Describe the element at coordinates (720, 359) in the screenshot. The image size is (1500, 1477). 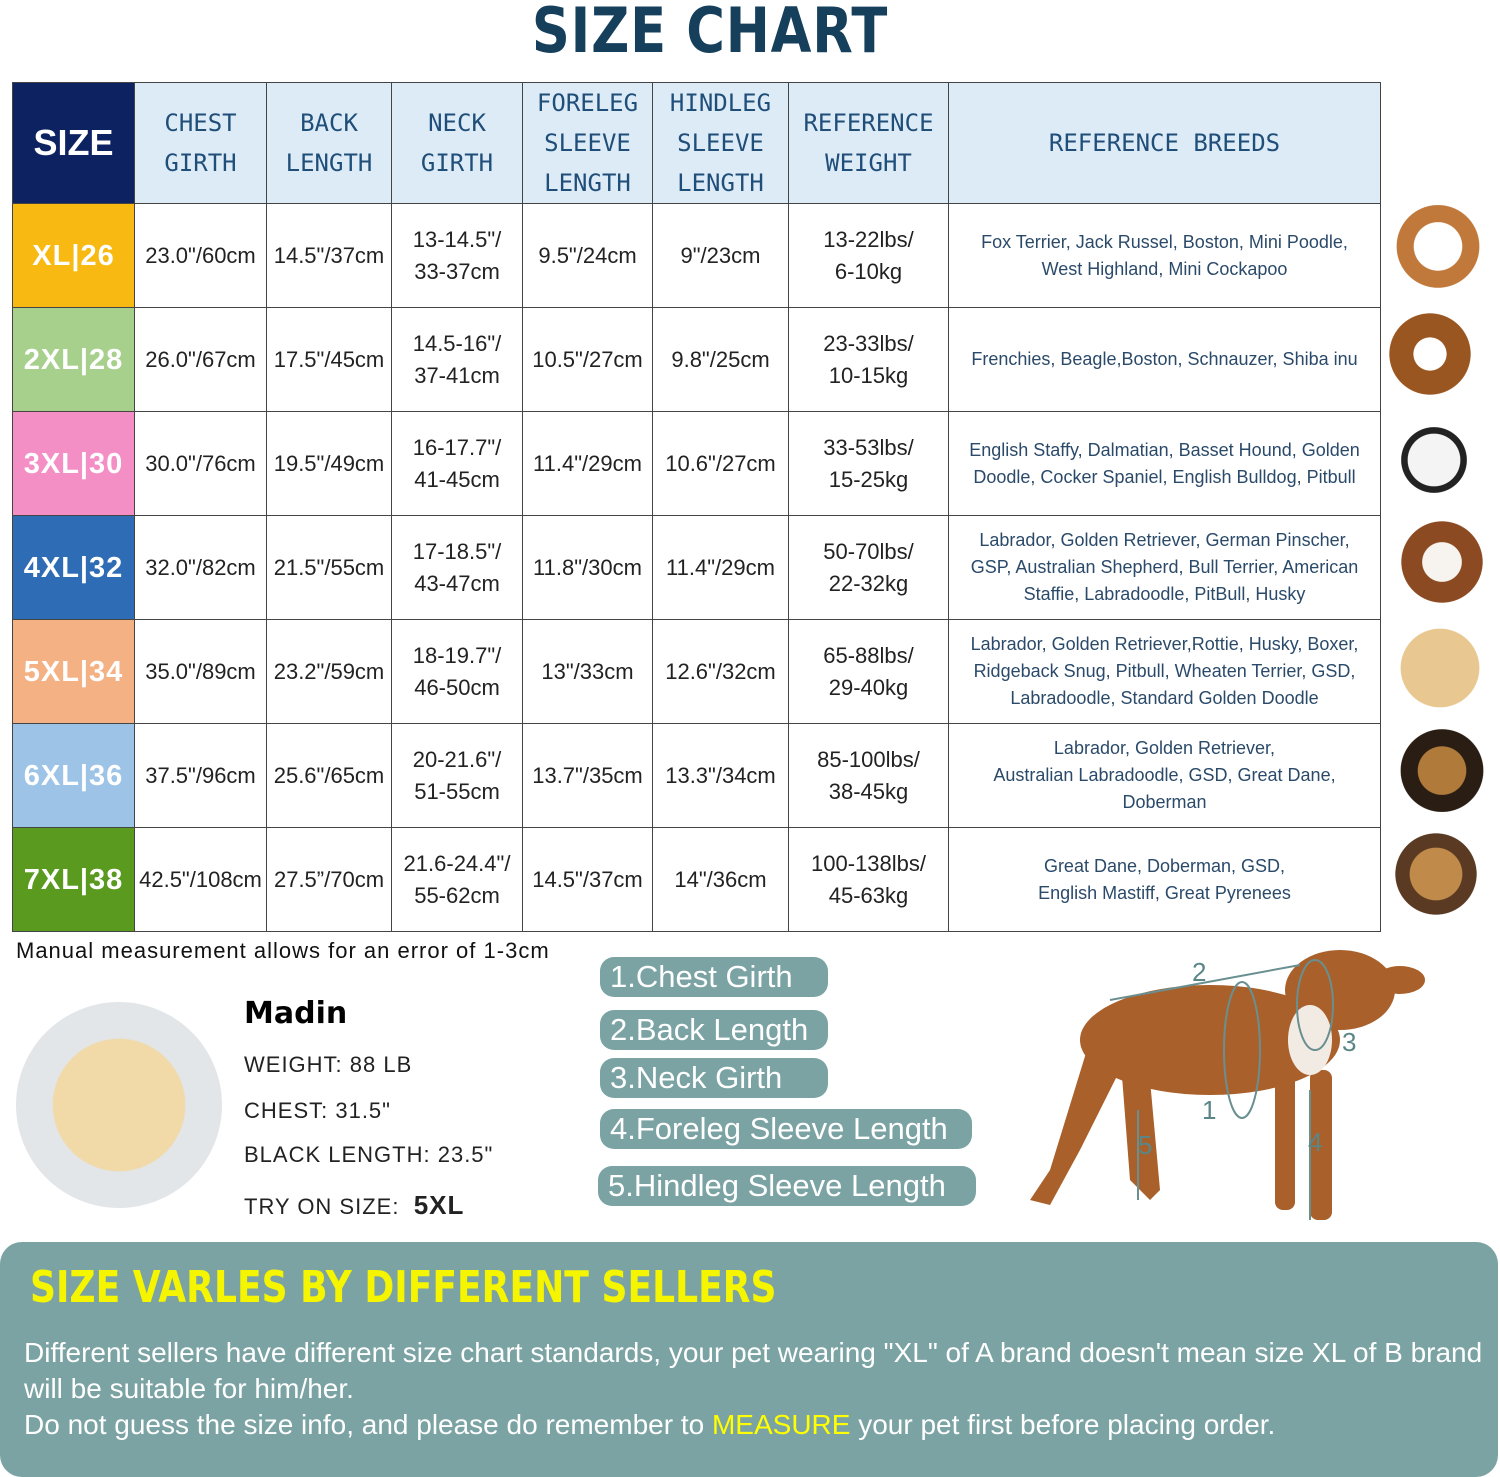
I see `table-cell: 9.8"/25cm` at that location.